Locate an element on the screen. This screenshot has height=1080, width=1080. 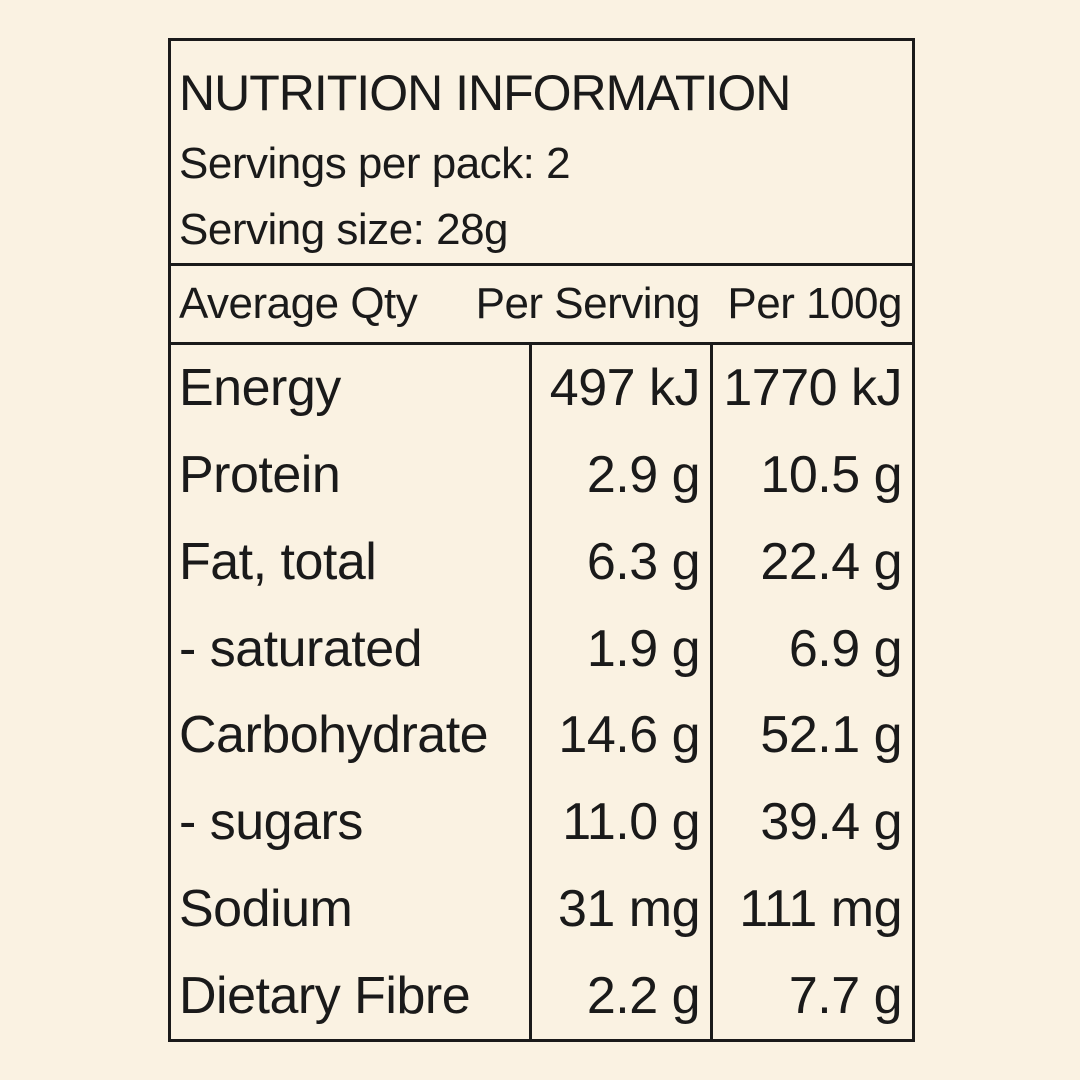
per-serving-value: 2.2 g is located at coordinates (619, 995).